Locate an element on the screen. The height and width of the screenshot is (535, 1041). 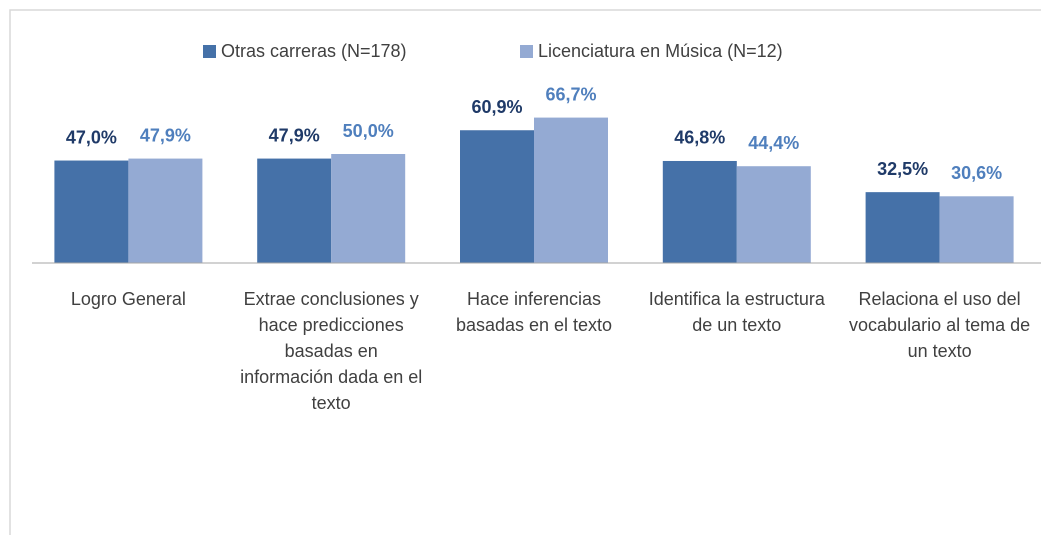
x-tick-label-line: información dada en el is located at coordinates (331, 377).